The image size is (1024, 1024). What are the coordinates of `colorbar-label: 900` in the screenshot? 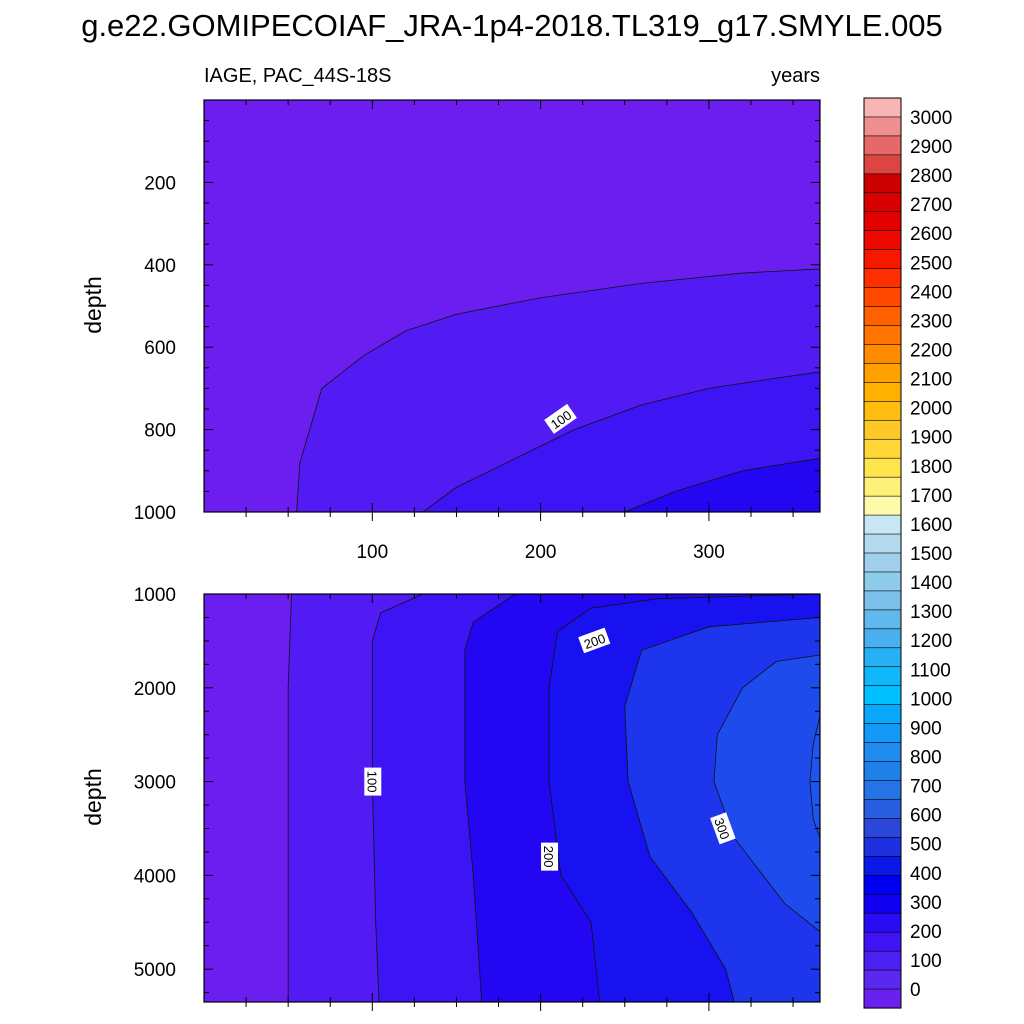 It's located at (926, 728).